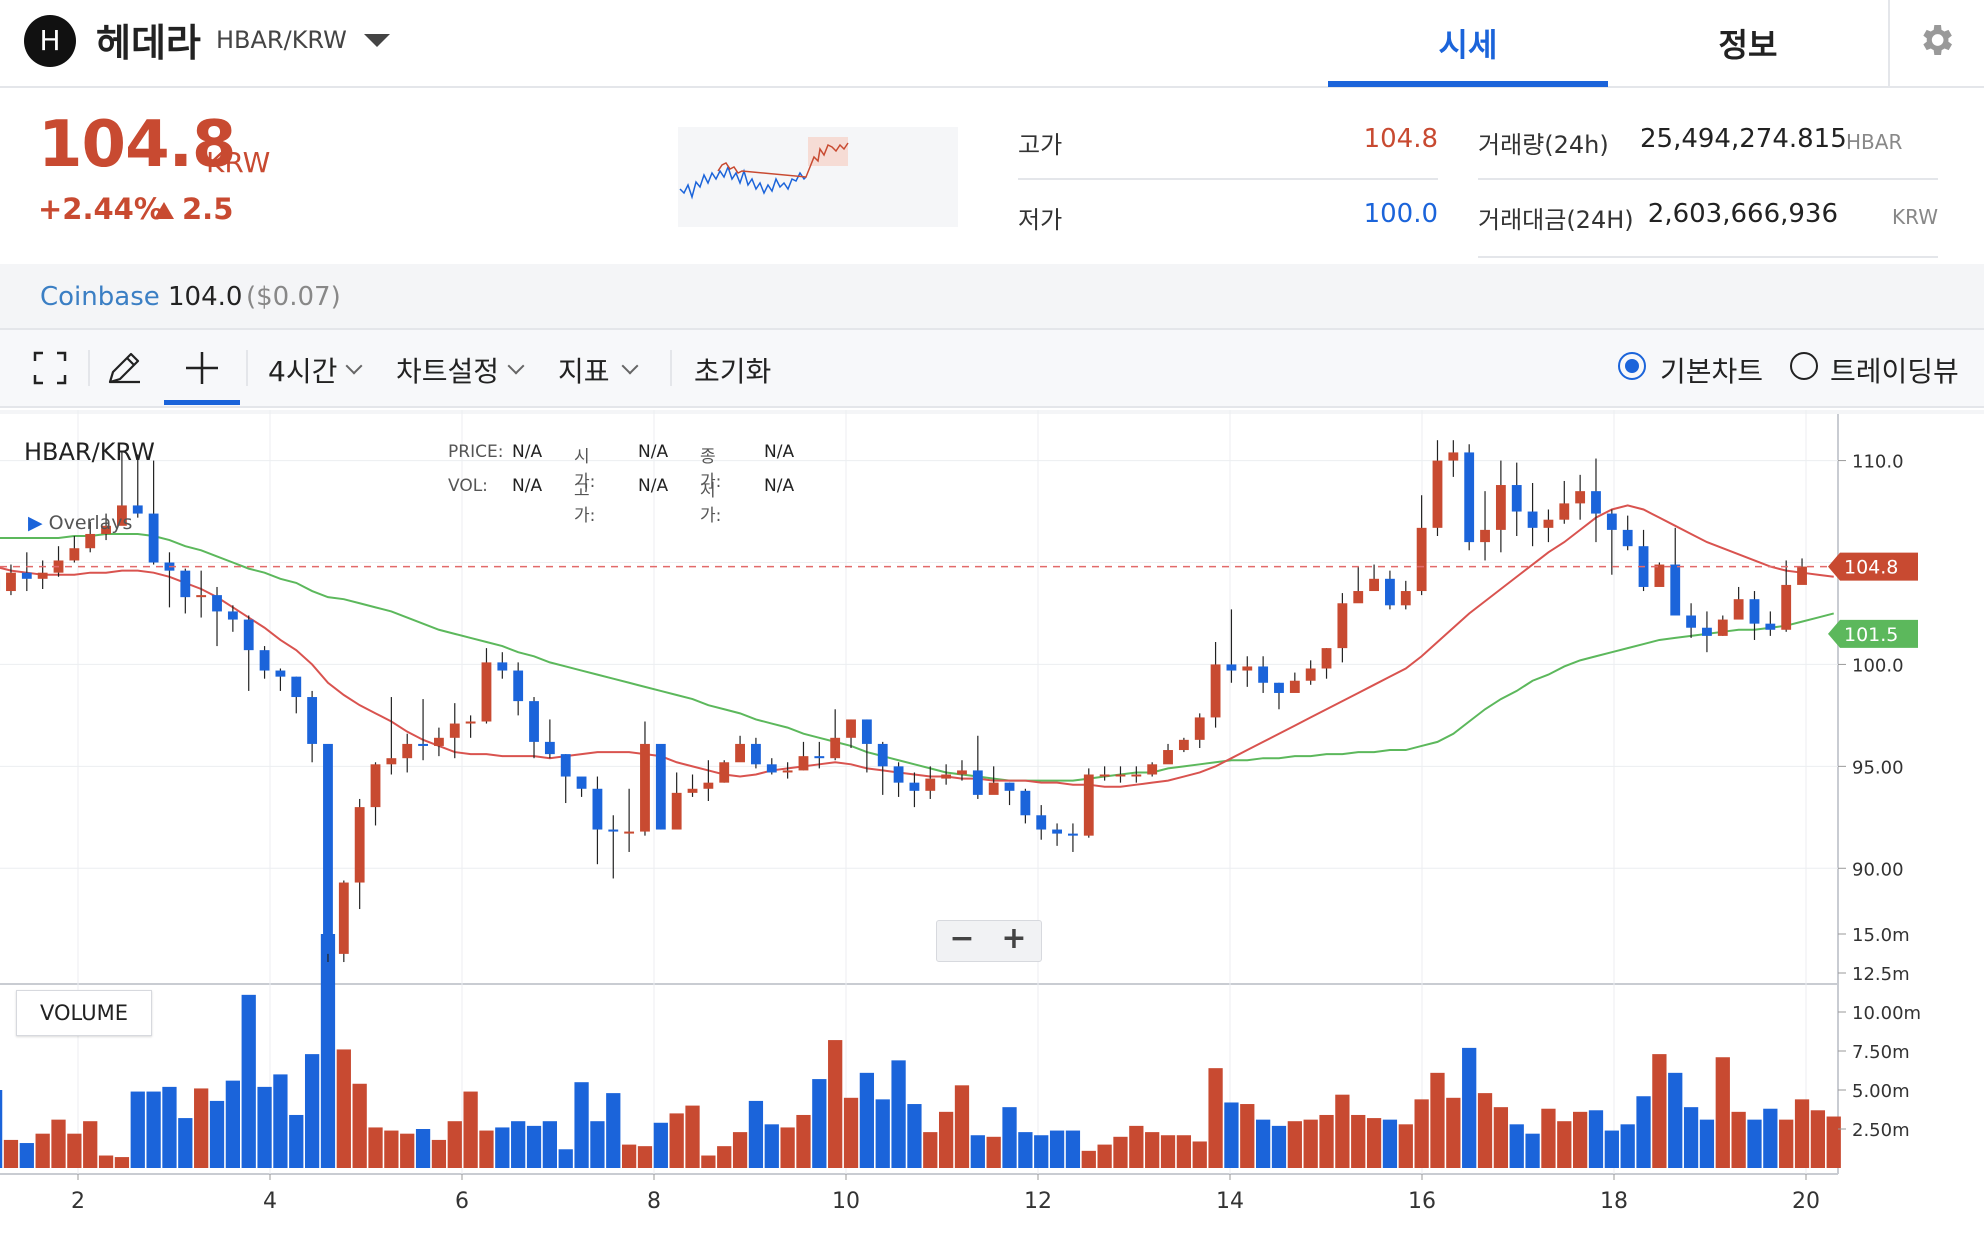 This screenshot has width=1984, height=1238. Describe the element at coordinates (1881, 974) in the screenshot. I see `volume-tick-label: 12.5m` at that location.